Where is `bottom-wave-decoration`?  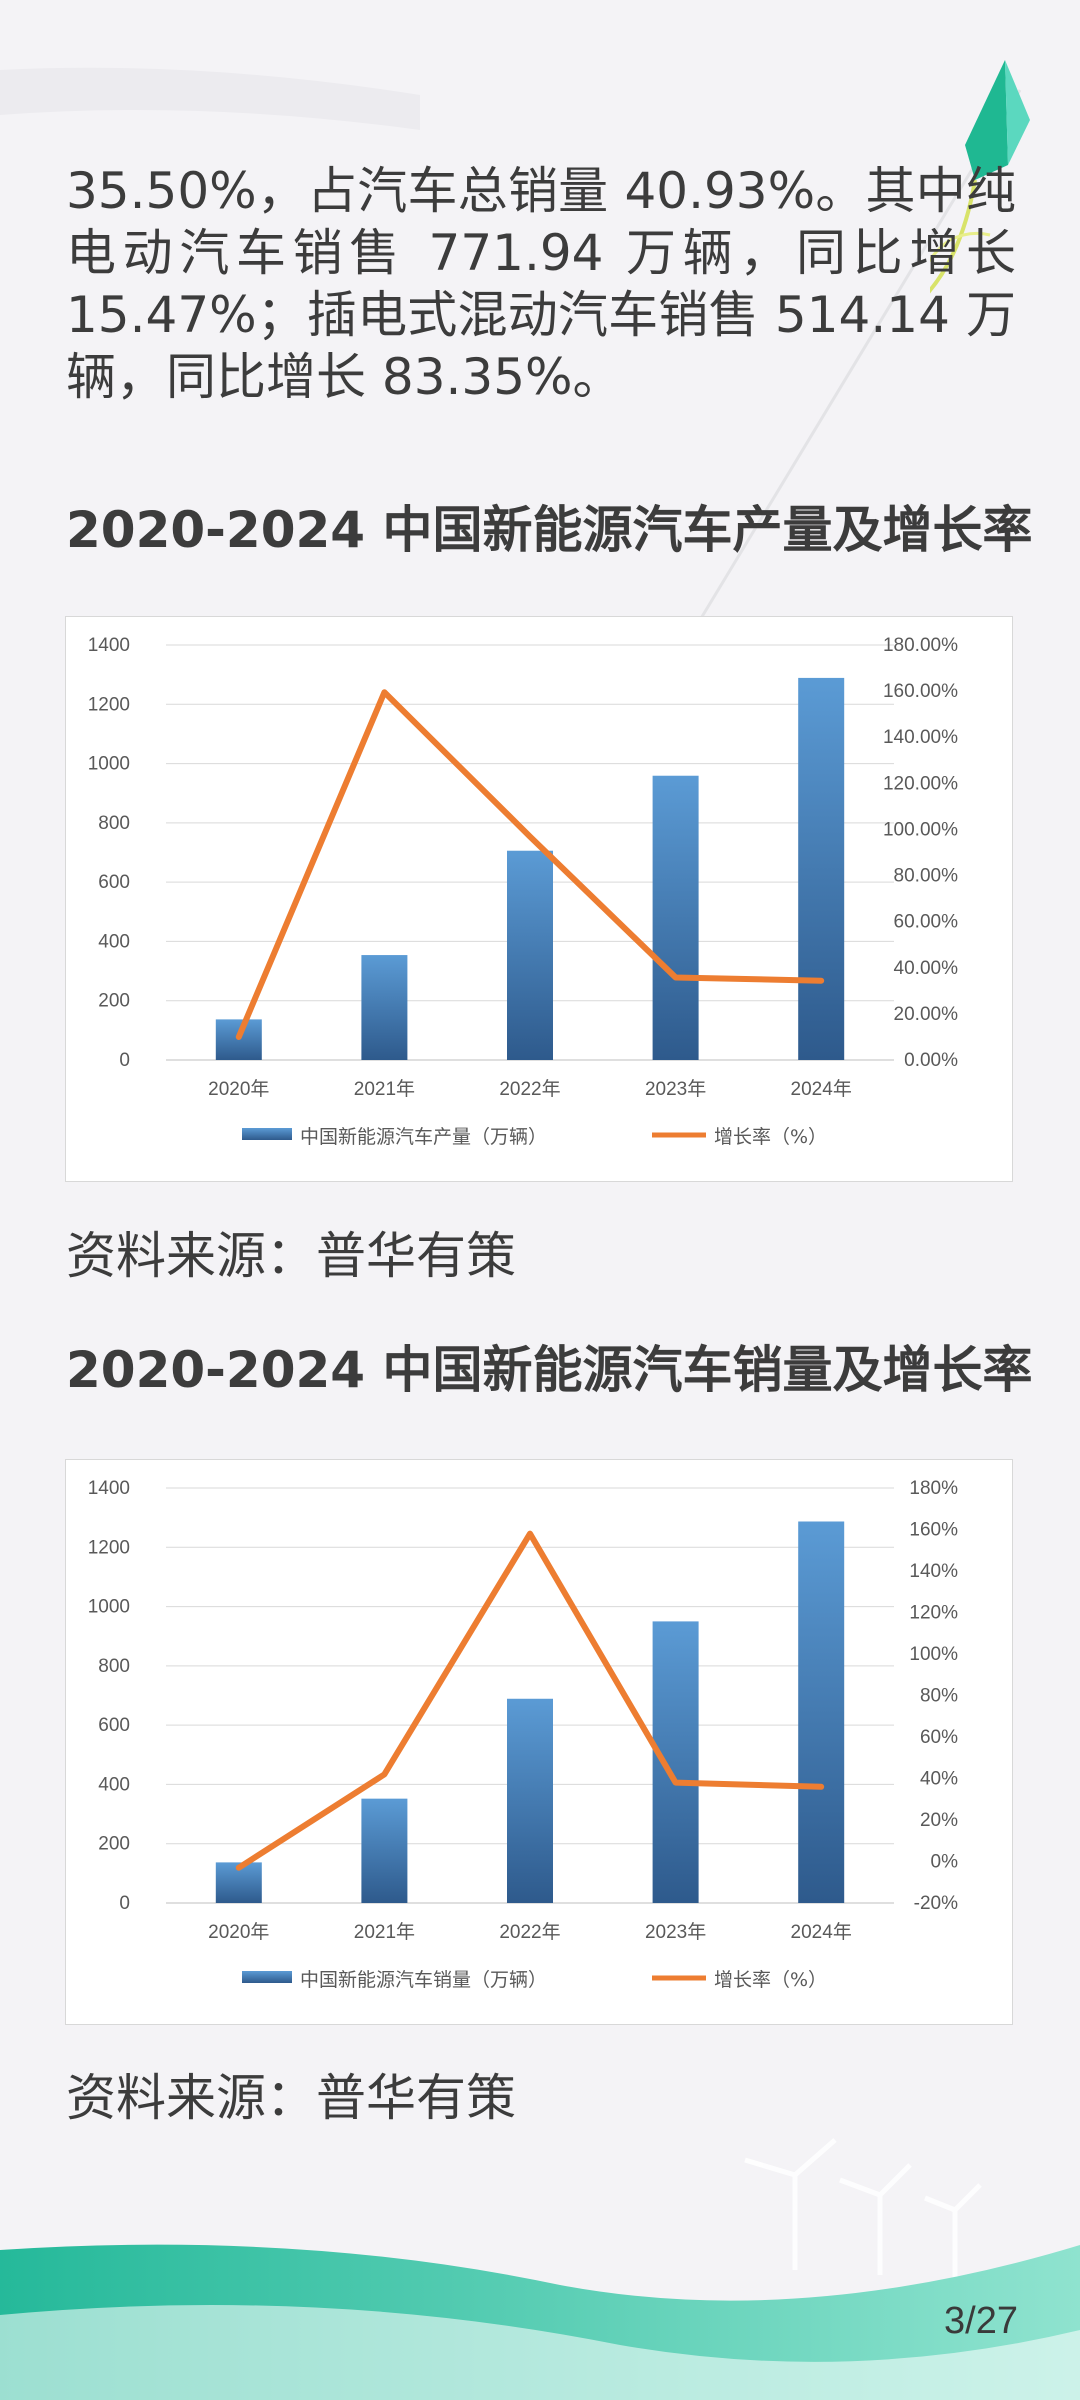 bottom-wave-decoration is located at coordinates (540, 2269).